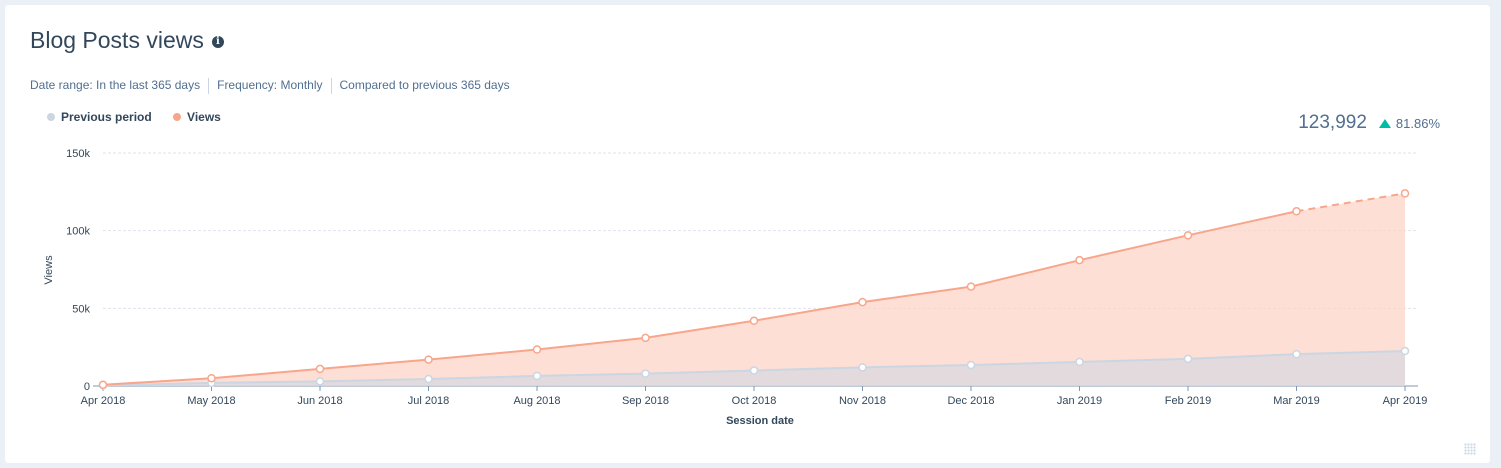 This screenshot has width=1501, height=468. I want to click on x-tick-label: Nov 2018, so click(862, 401).